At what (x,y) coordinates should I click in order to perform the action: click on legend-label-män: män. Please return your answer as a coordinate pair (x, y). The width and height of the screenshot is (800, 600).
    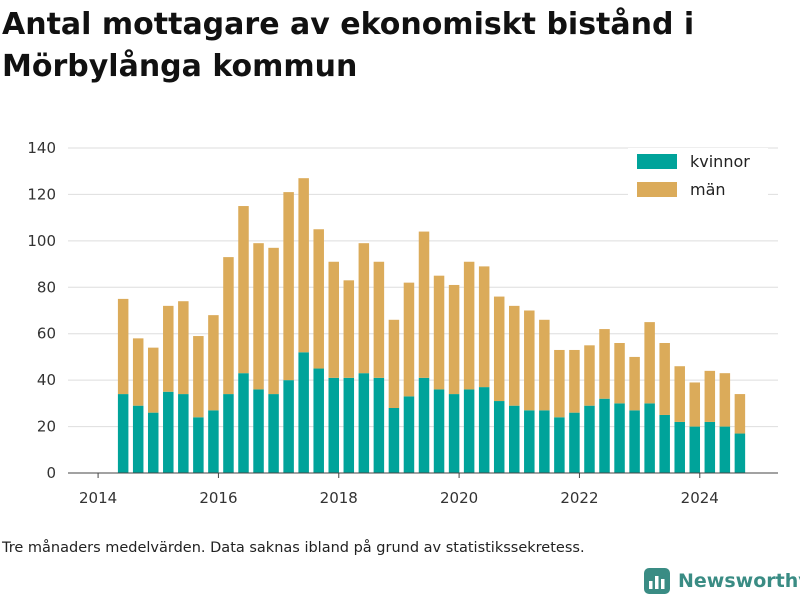
    Looking at the image, I should click on (708, 189).